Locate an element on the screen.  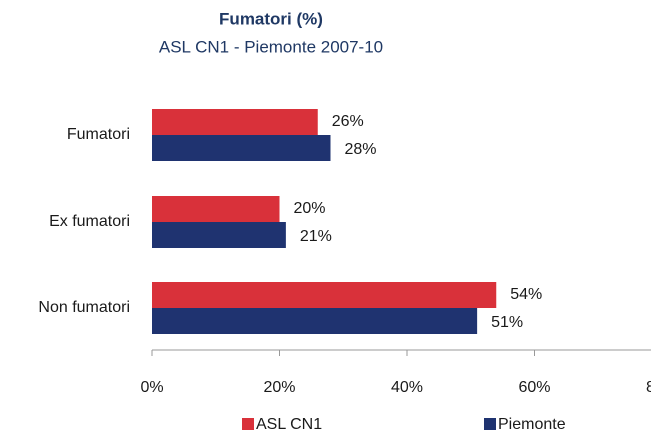
value-label: 28% is located at coordinates (361, 149).